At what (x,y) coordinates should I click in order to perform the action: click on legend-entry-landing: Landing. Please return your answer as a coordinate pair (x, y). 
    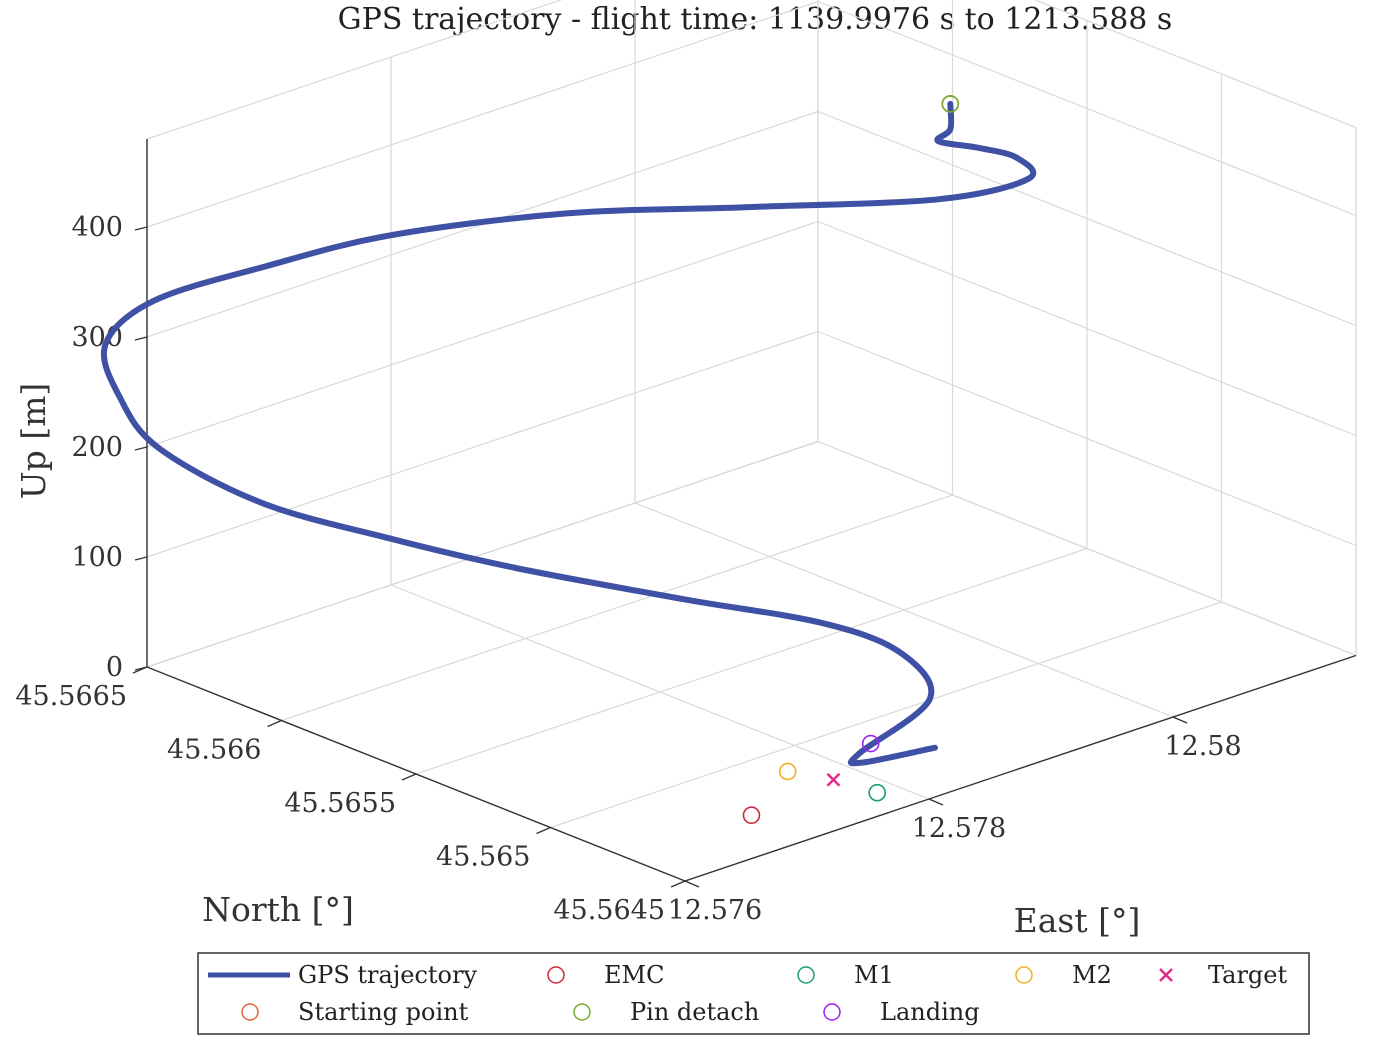
    Looking at the image, I should click on (901, 1012).